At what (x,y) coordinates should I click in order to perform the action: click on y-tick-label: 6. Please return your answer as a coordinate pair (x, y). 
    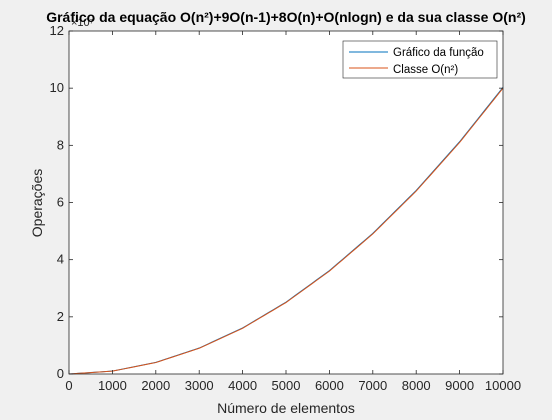
    Looking at the image, I should click on (60, 202).